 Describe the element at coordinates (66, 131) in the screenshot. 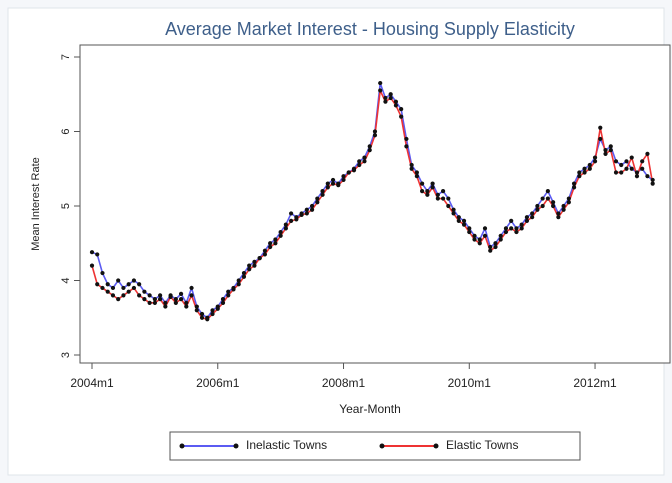

I see `y-tick-label: 6` at that location.